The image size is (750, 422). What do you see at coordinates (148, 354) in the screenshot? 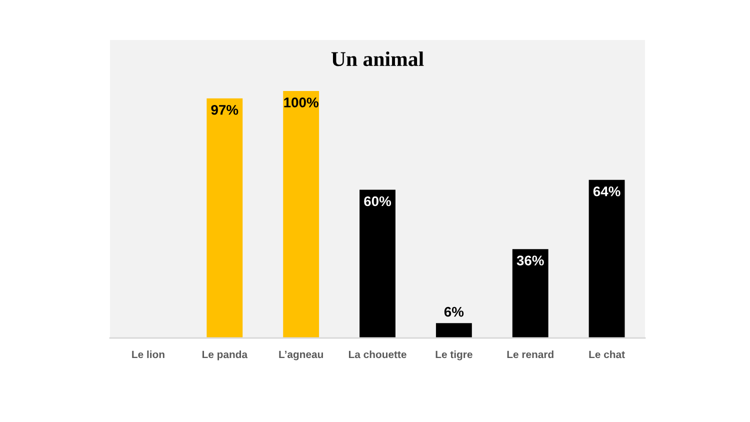
I see `x-tick-label: Le lion` at bounding box center [148, 354].